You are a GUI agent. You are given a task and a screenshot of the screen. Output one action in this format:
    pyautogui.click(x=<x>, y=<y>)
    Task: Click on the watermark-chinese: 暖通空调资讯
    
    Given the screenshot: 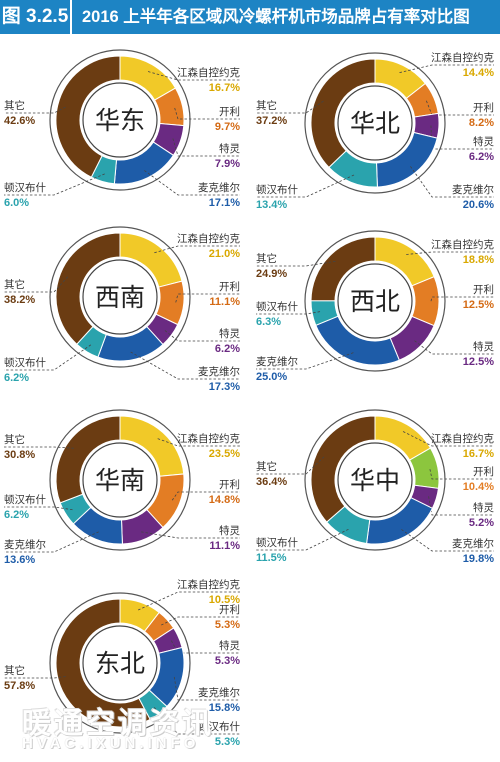 What is the action you would take?
    pyautogui.click(x=118, y=724)
    